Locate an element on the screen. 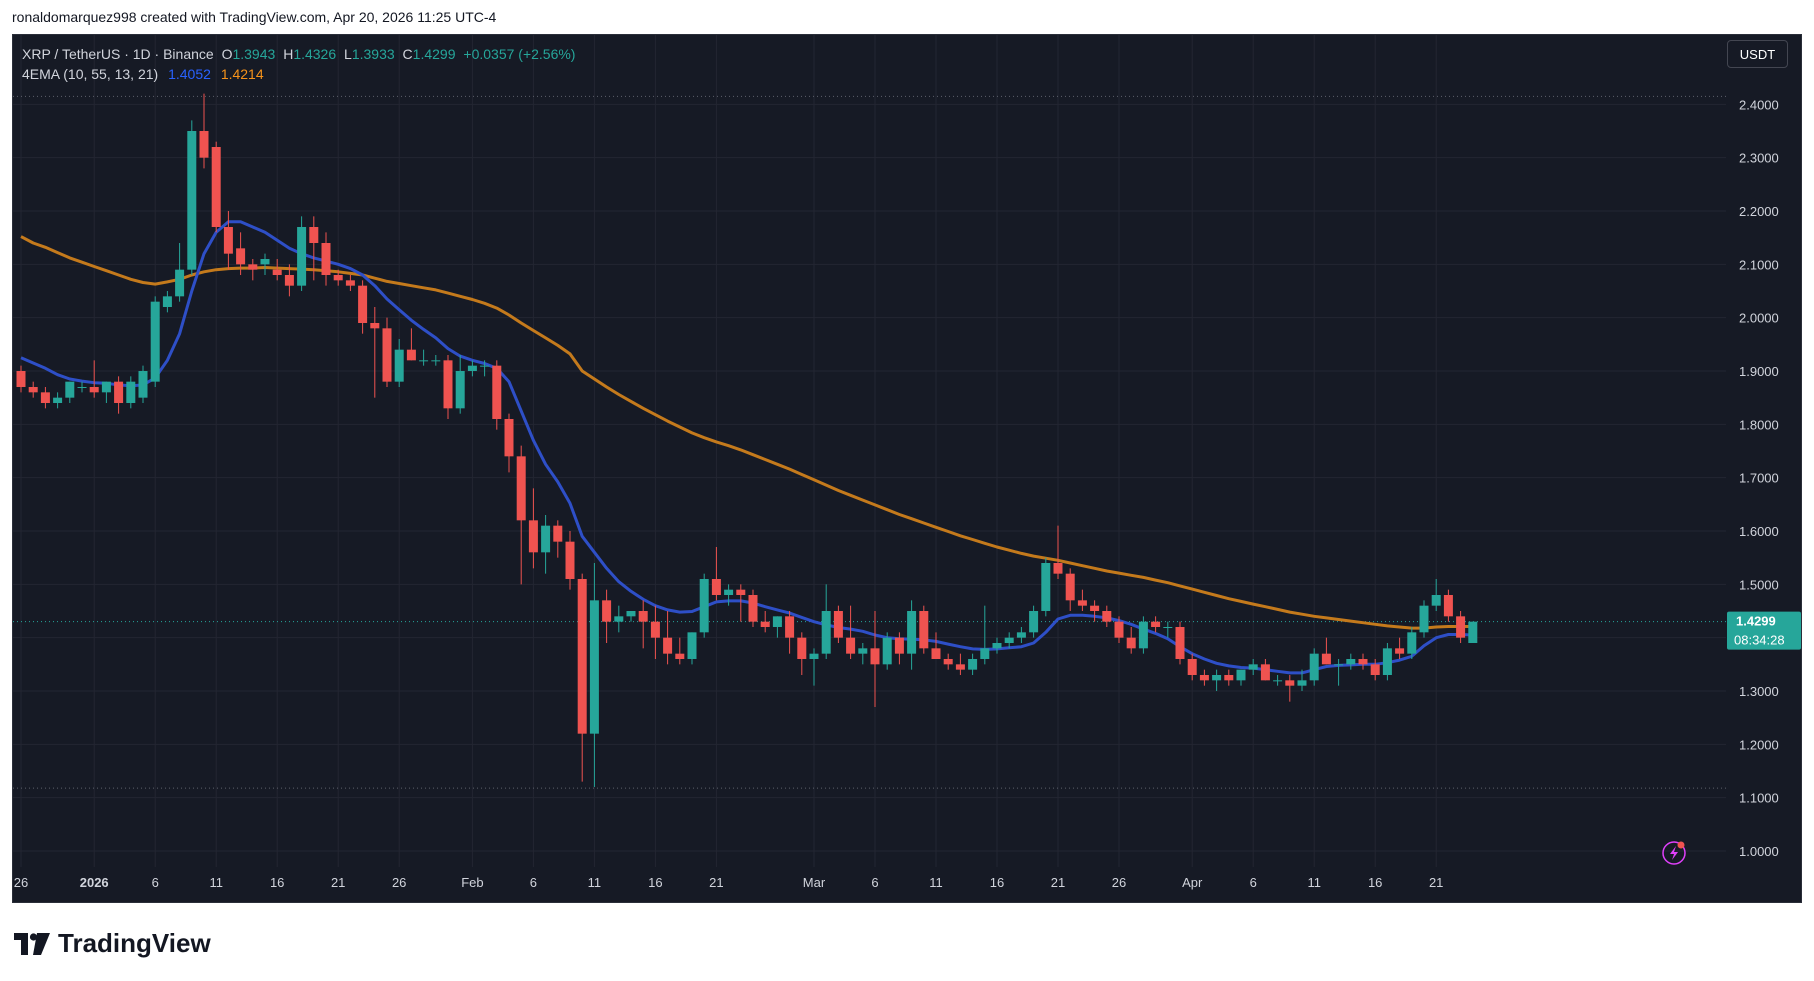 The height and width of the screenshot is (981, 1814). ema-indicator-label: 4EMA (10, 55, 13, 21) is located at coordinates (90, 74).